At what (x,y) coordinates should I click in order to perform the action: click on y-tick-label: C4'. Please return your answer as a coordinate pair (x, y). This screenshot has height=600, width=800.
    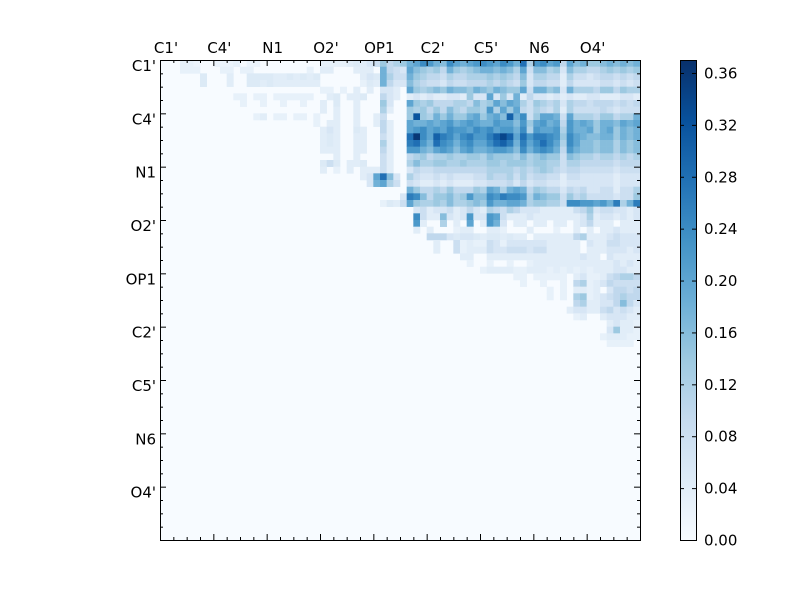
    Looking at the image, I should click on (144, 119).